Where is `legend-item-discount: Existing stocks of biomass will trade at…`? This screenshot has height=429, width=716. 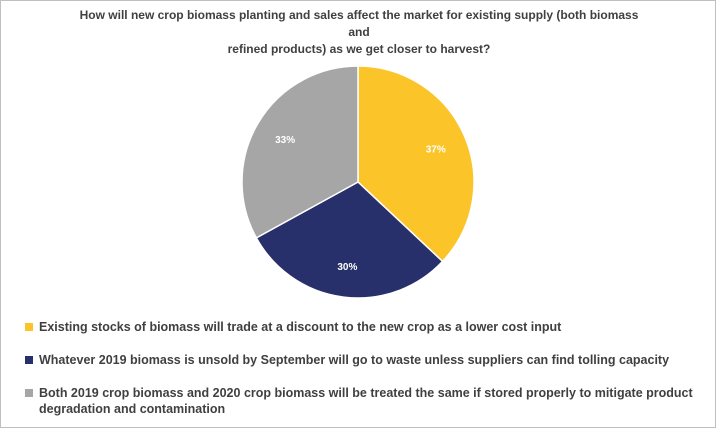
legend-item-discount: Existing stocks of biomass will trade at… is located at coordinates (362, 327).